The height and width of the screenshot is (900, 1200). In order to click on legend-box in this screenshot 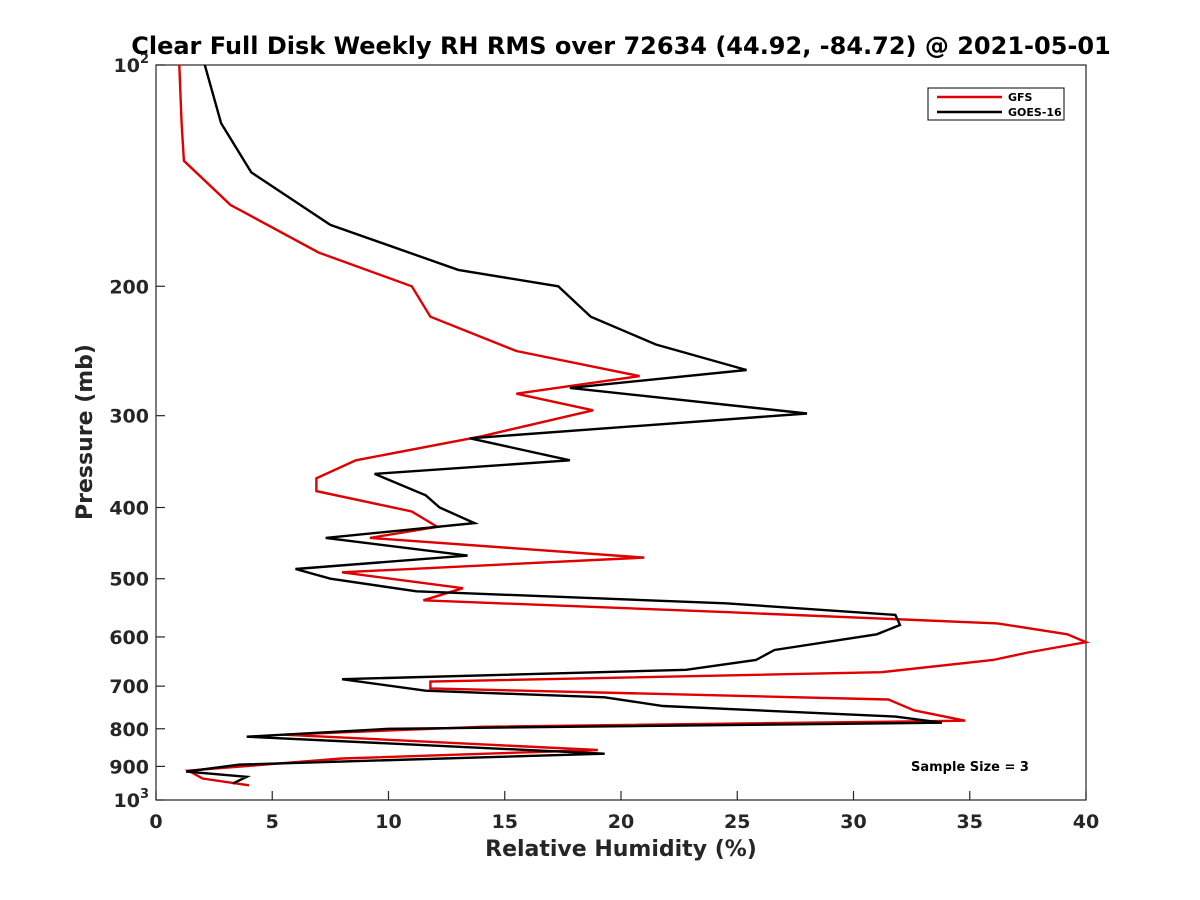, I will do `click(996, 104)`.